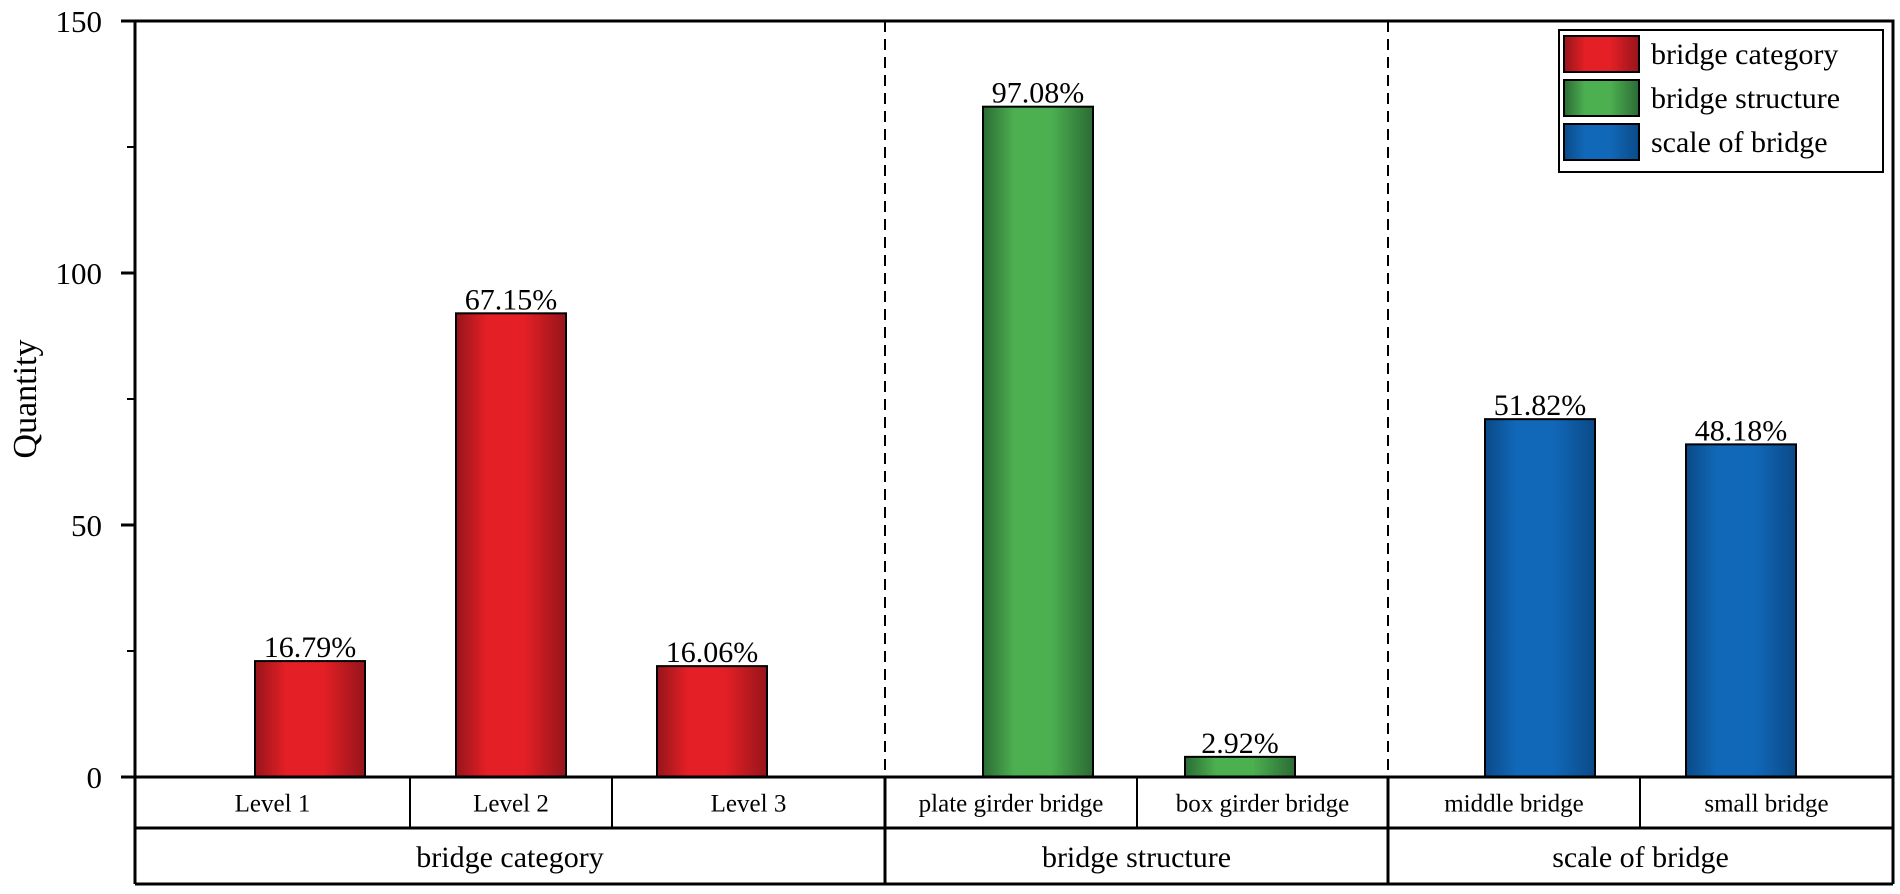 Image resolution: width=1900 pixels, height=894 pixels. I want to click on y-tick-label: 0, so click(95, 777).